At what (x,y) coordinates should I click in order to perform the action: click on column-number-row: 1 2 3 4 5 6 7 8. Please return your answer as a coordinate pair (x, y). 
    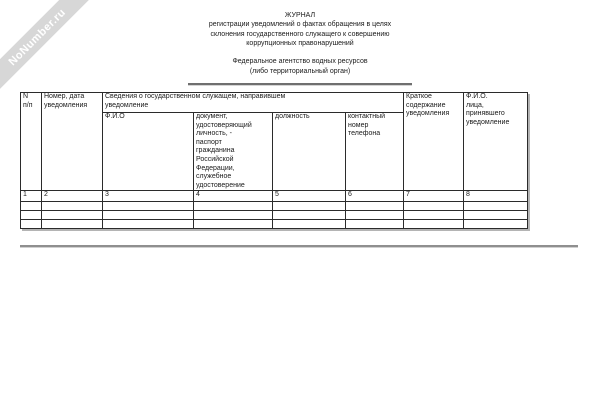
    Looking at the image, I should click on (274, 196).